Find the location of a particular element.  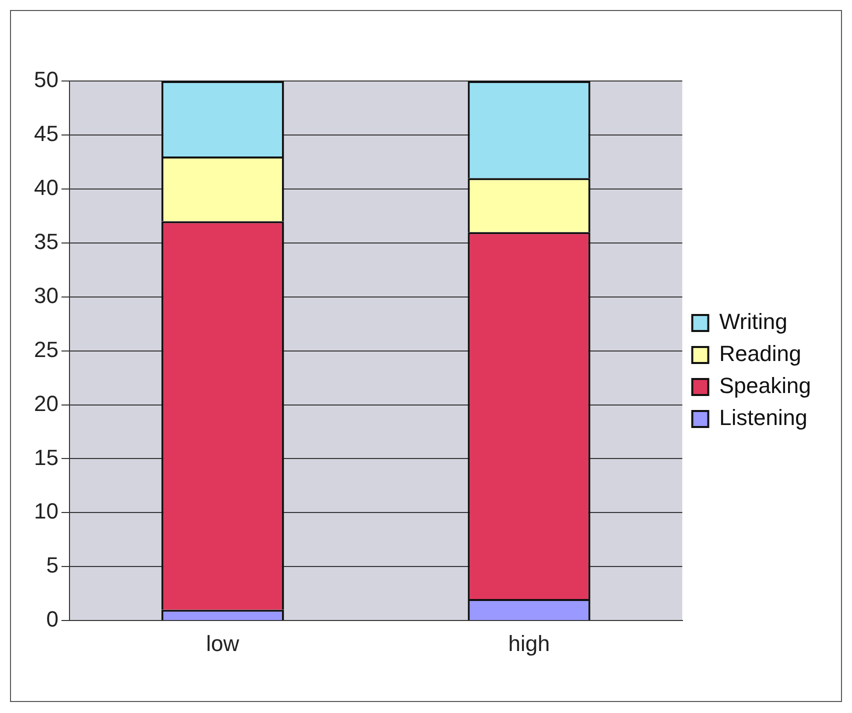

y-tick-label: 50 is located at coordinates (46, 79).